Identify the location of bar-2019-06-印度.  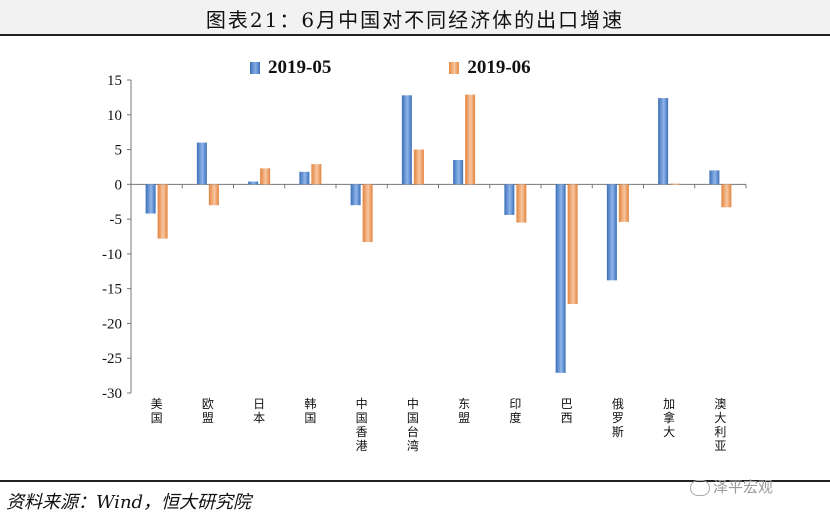
(521, 203).